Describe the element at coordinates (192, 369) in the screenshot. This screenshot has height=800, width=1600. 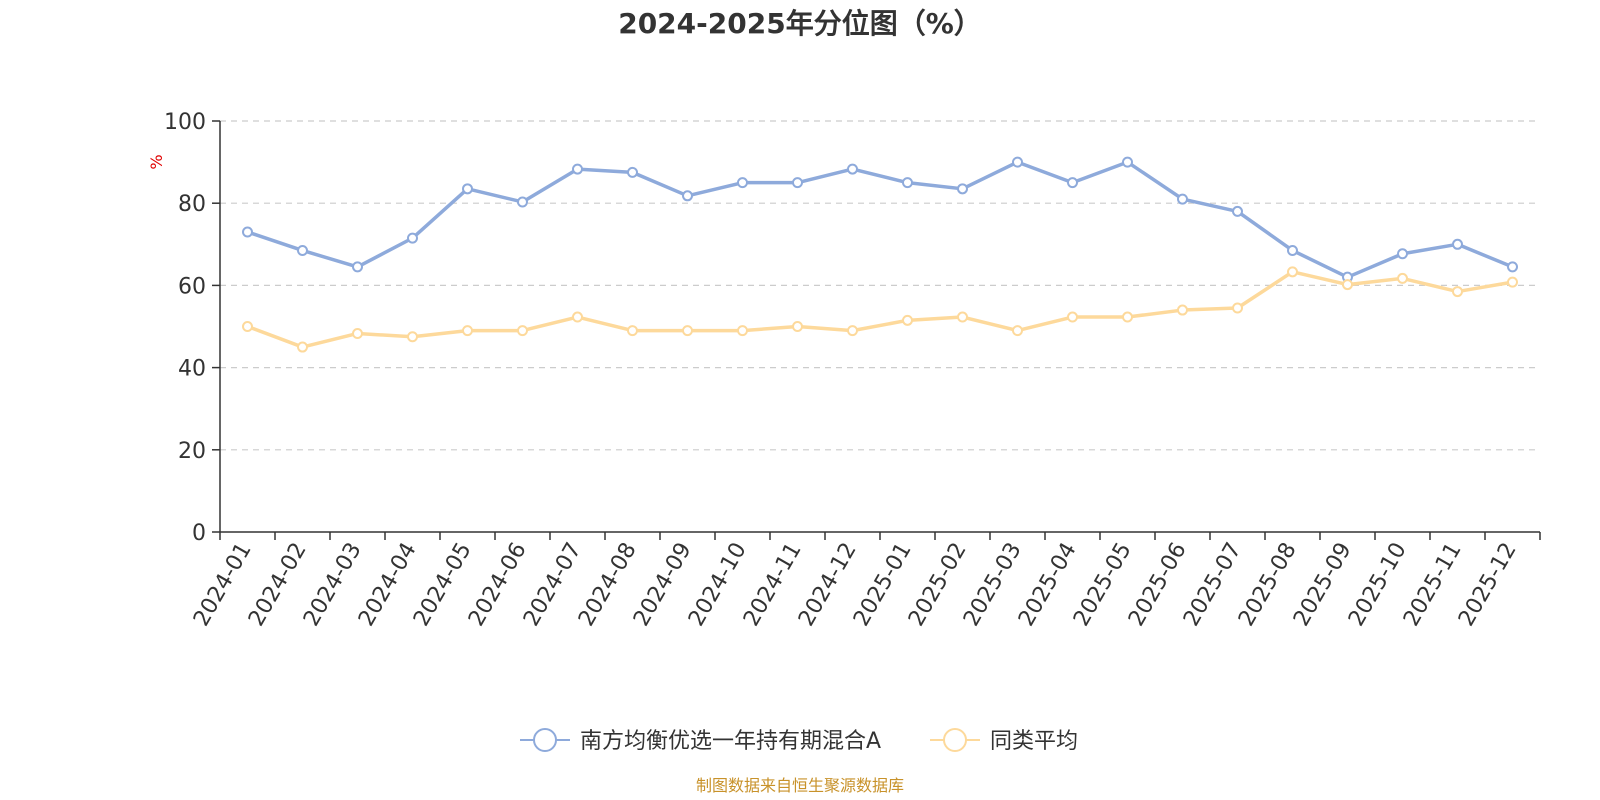
I see `y-tick-label: 40` at that location.